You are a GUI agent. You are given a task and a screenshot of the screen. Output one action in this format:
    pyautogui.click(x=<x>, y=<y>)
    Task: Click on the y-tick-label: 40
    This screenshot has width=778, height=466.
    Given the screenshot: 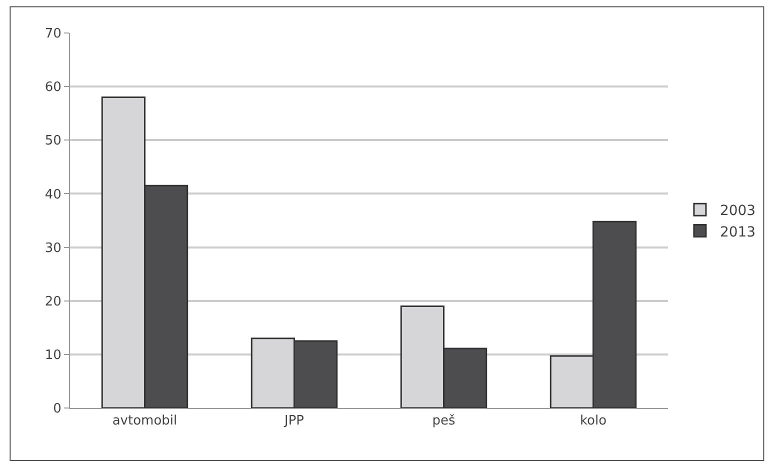 What is the action you would take?
    pyautogui.click(x=53, y=194)
    